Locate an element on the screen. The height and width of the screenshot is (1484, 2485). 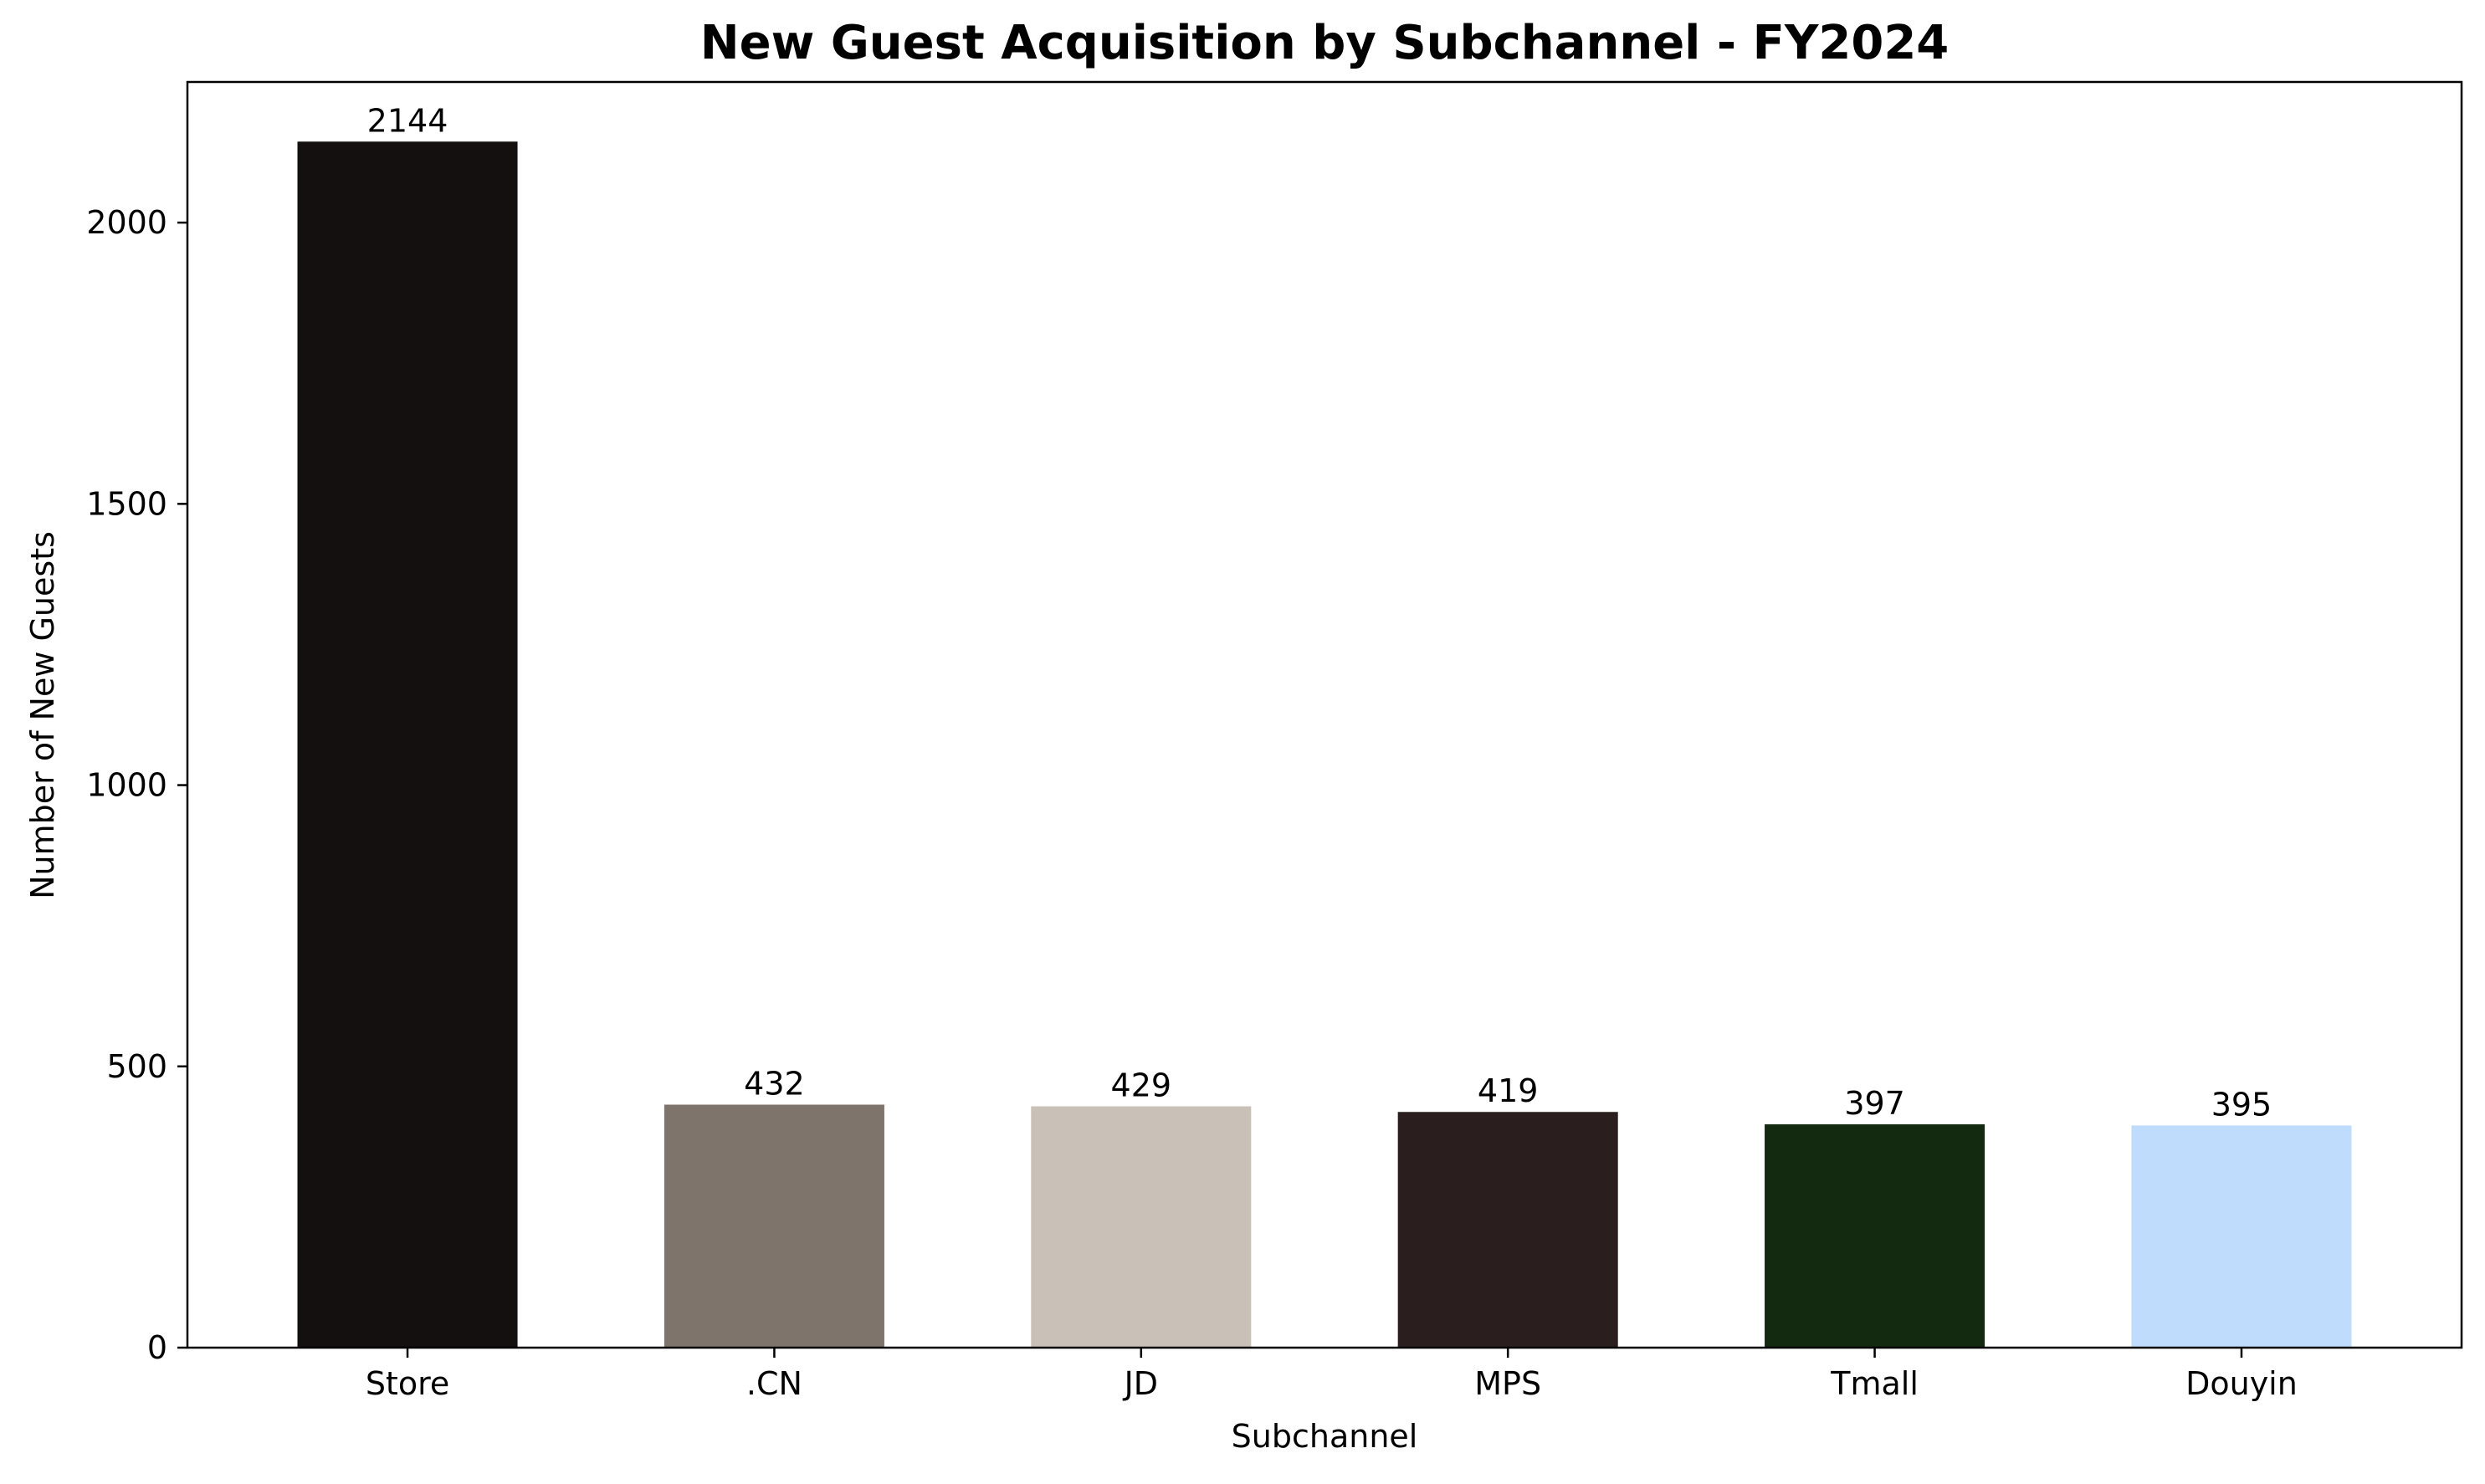
x-tick-label: MPS is located at coordinates (1507, 1383).